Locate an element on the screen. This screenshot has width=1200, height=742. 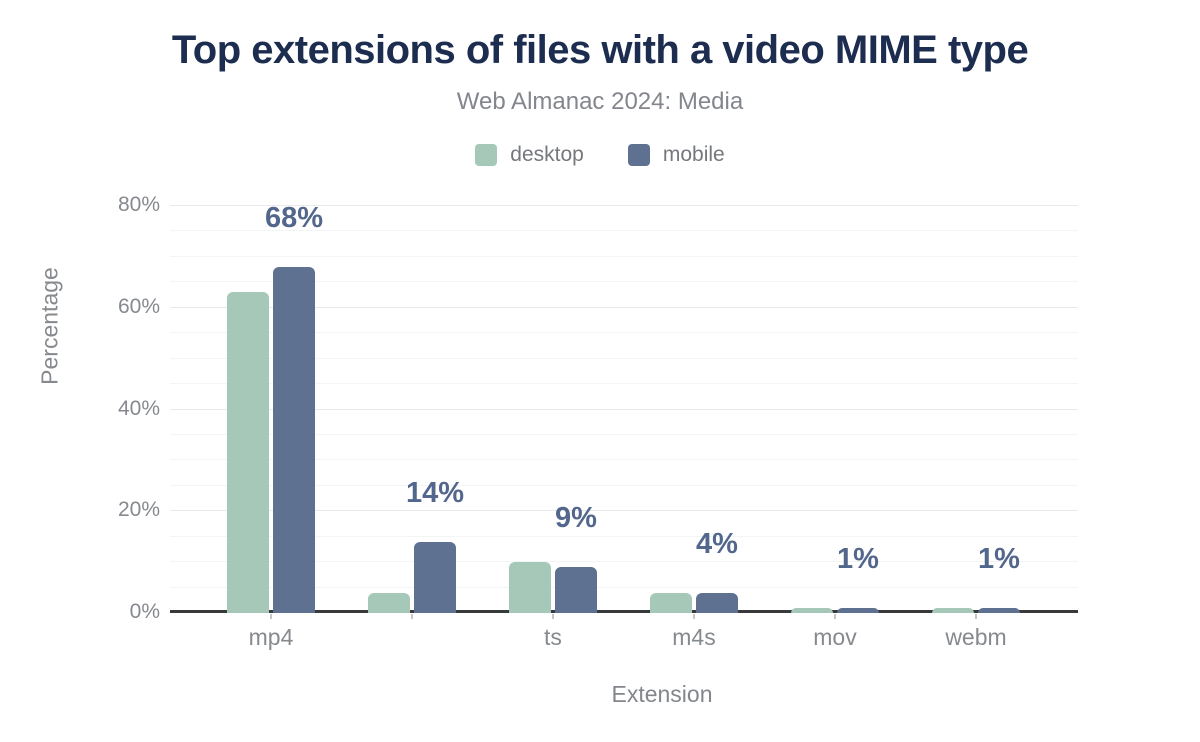
bar-desktop-ts is located at coordinates (530, 587).